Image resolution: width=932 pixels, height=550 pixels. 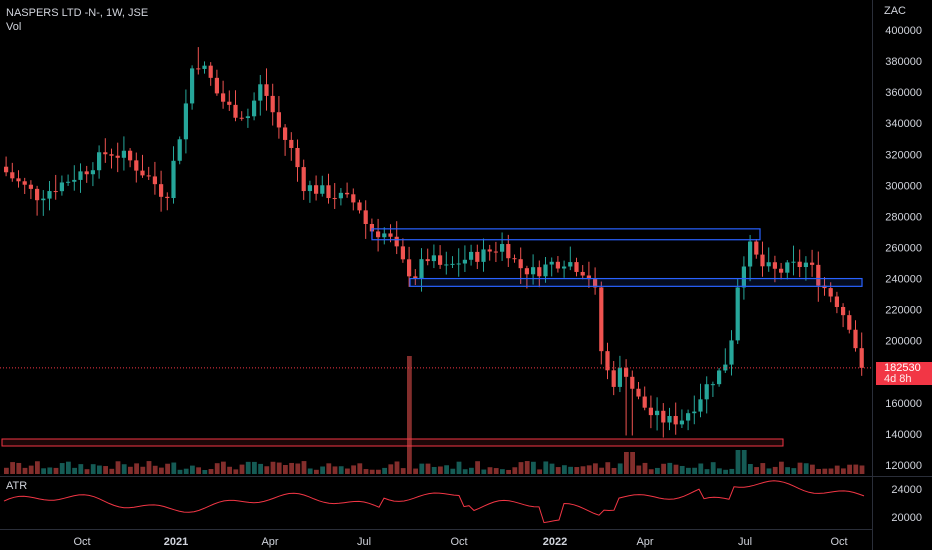 What do you see at coordinates (906, 490) in the screenshot?
I see `atr-tick-label: 24000` at bounding box center [906, 490].